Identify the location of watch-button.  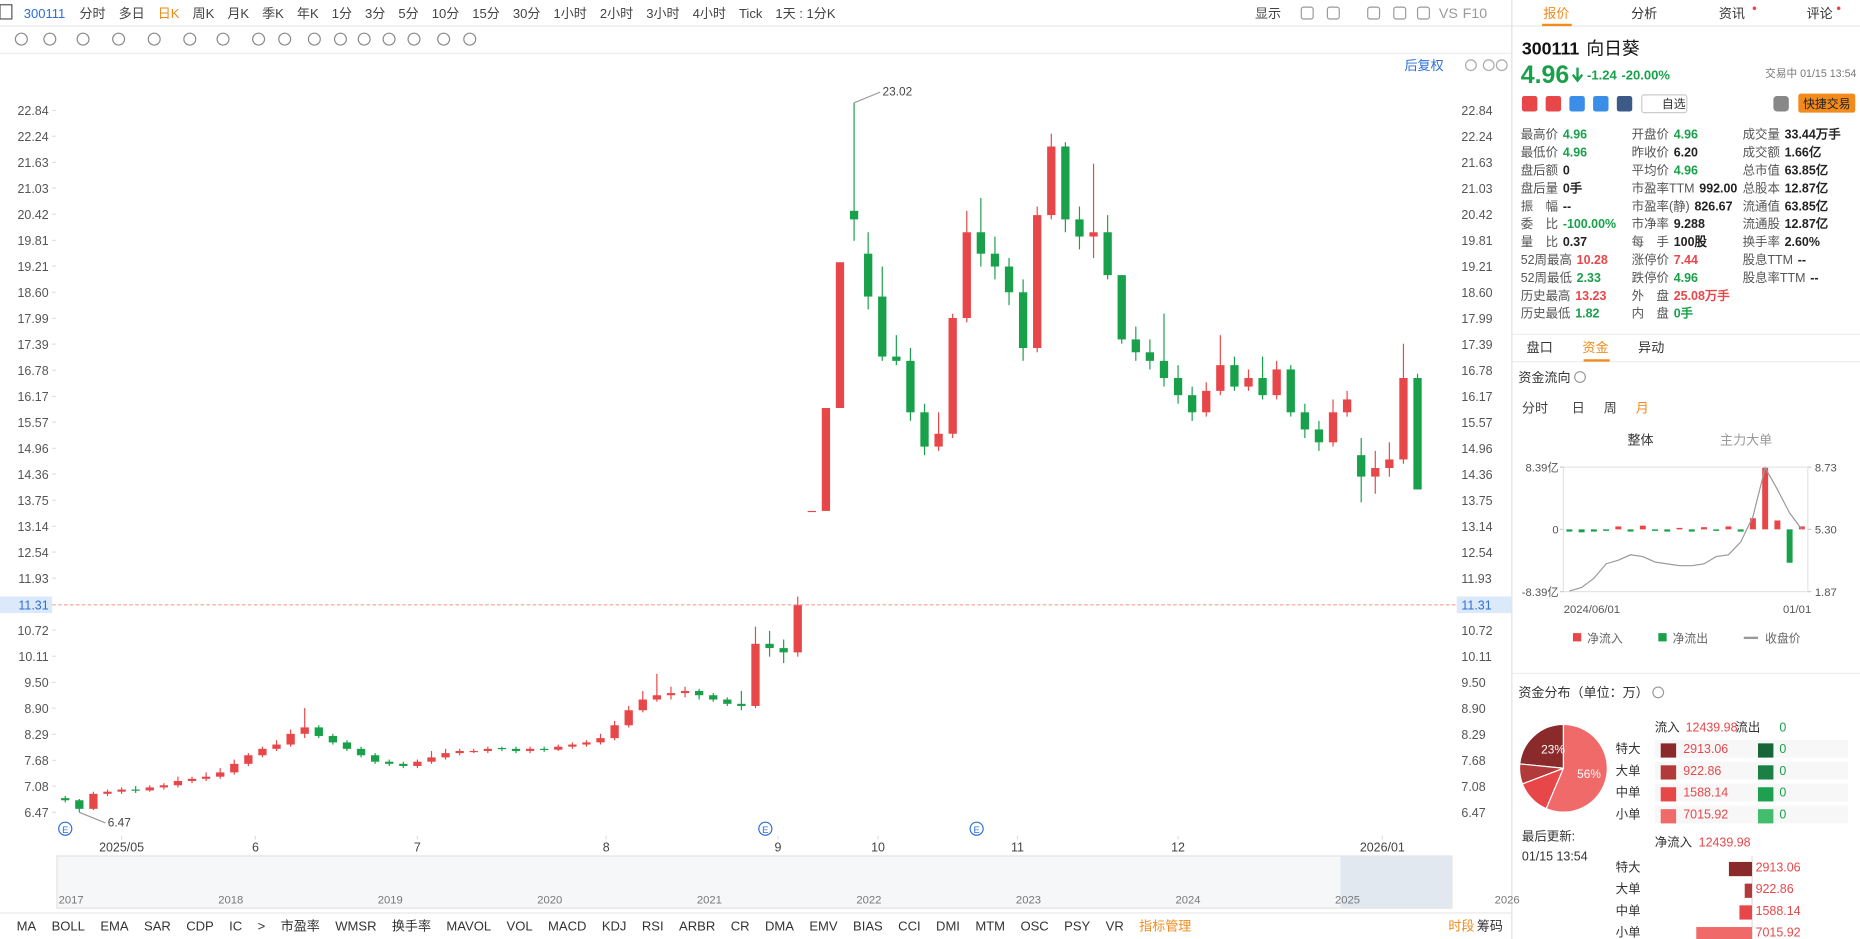
(1664, 104).